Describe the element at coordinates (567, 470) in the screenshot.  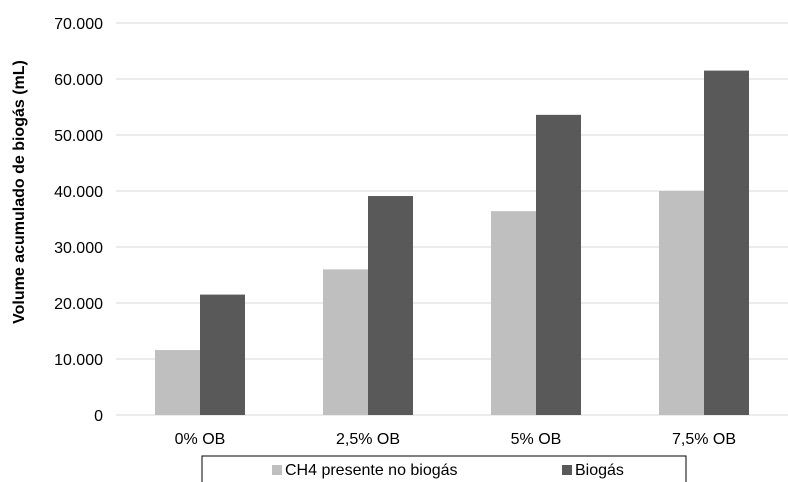
I see `legend-swatch-biogas` at that location.